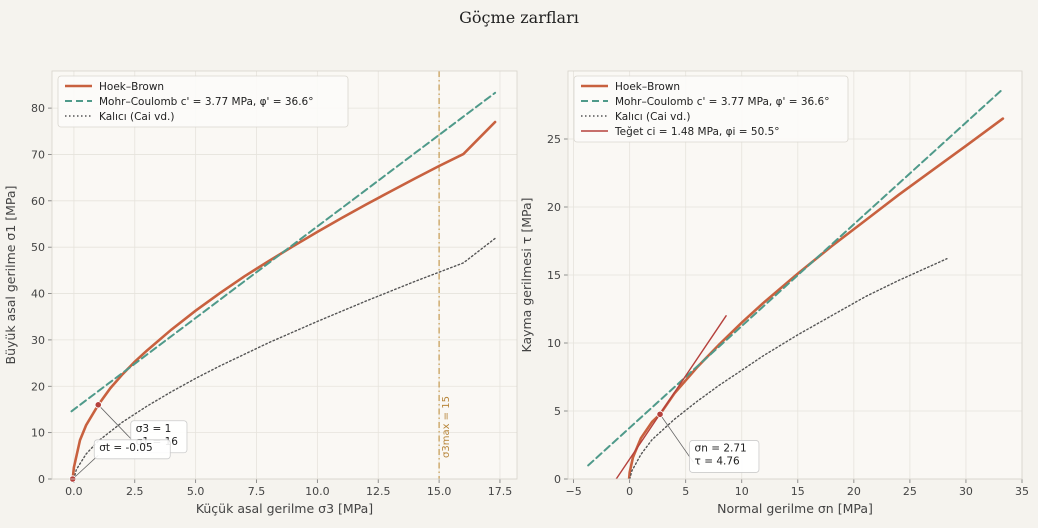 Image resolution: width=1038 pixels, height=528 pixels. Describe the element at coordinates (38, 294) in the screenshot. I see `y-tick-label: 40` at that location.